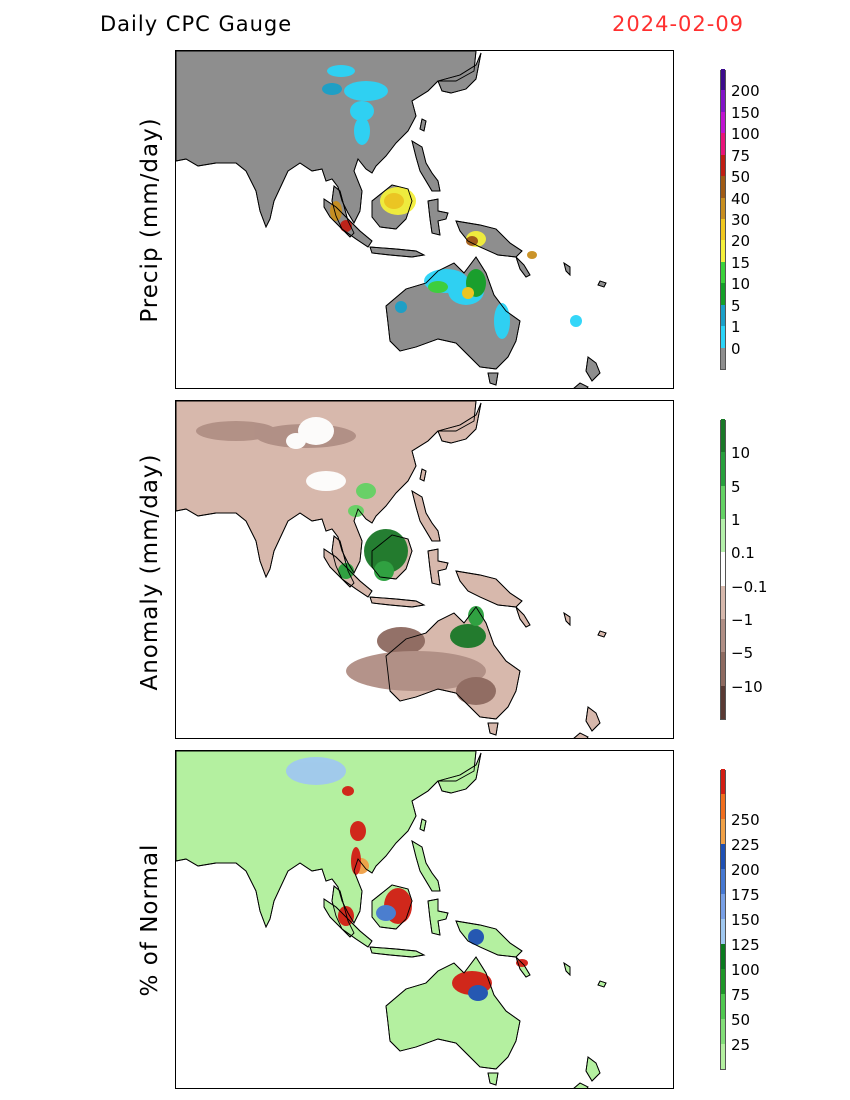 The image size is (850, 1100). I want to click on colorbar-tick-label: 15, so click(741, 262).